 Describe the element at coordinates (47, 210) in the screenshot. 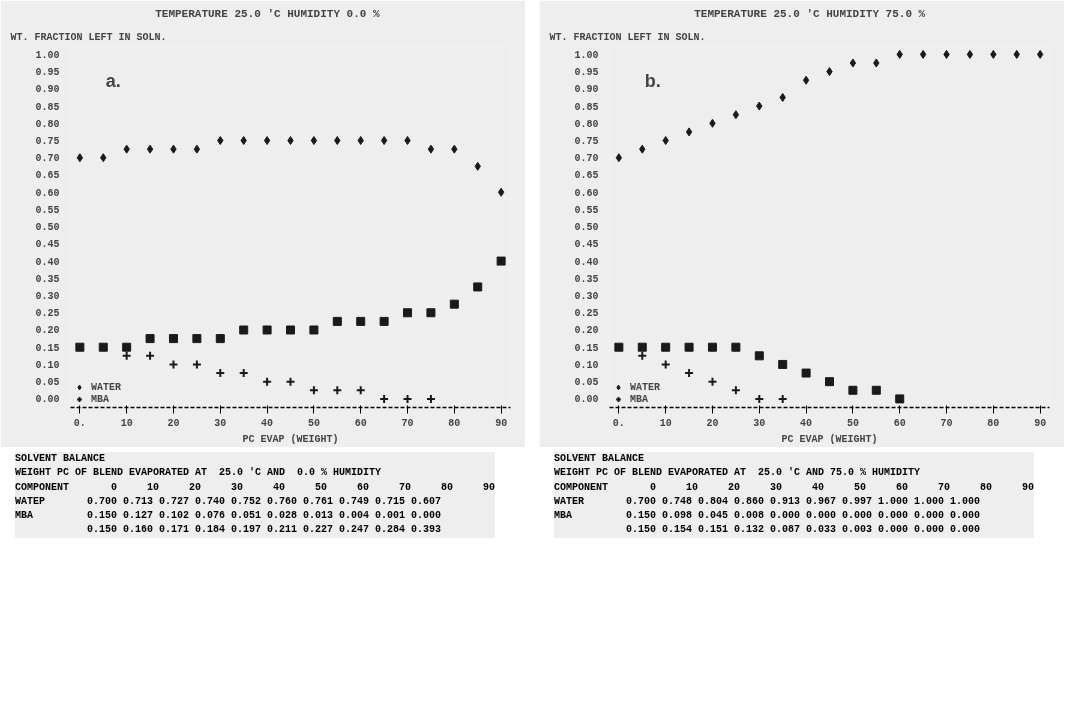

I see `y-tick-label: 0.55` at that location.